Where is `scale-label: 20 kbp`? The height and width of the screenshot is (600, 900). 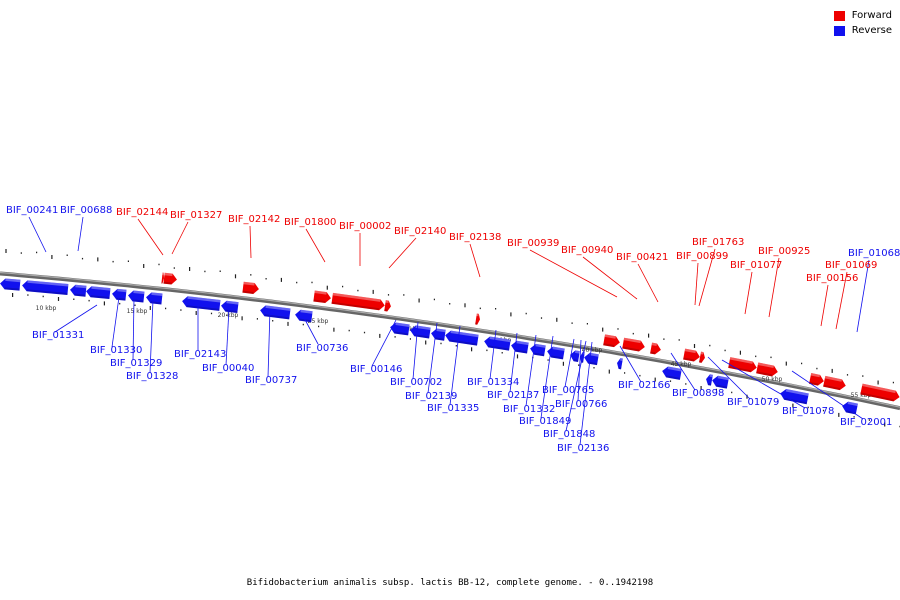 scale-label: 20 kbp is located at coordinates (228, 315).